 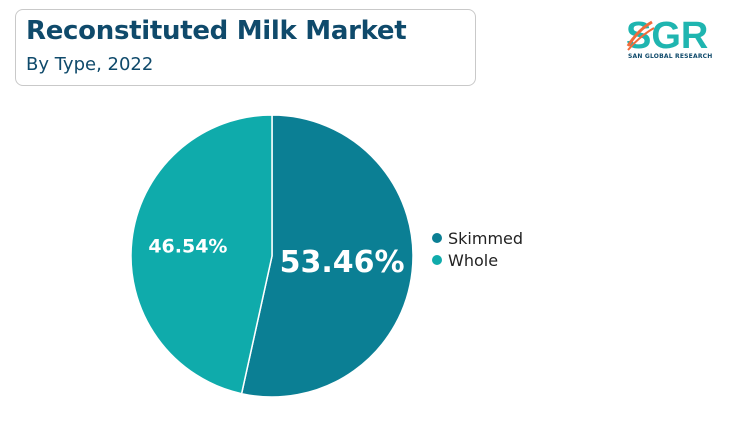 I want to click on legend-item-whole: Whole, so click(x=477, y=260).